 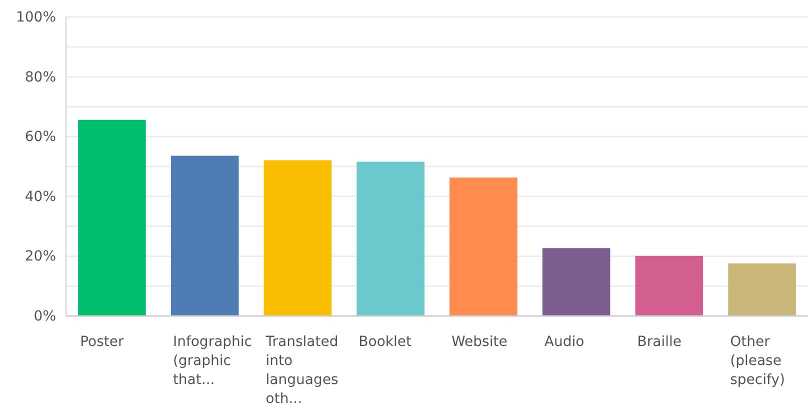 I want to click on x-tick-label: Website, so click(x=480, y=342).